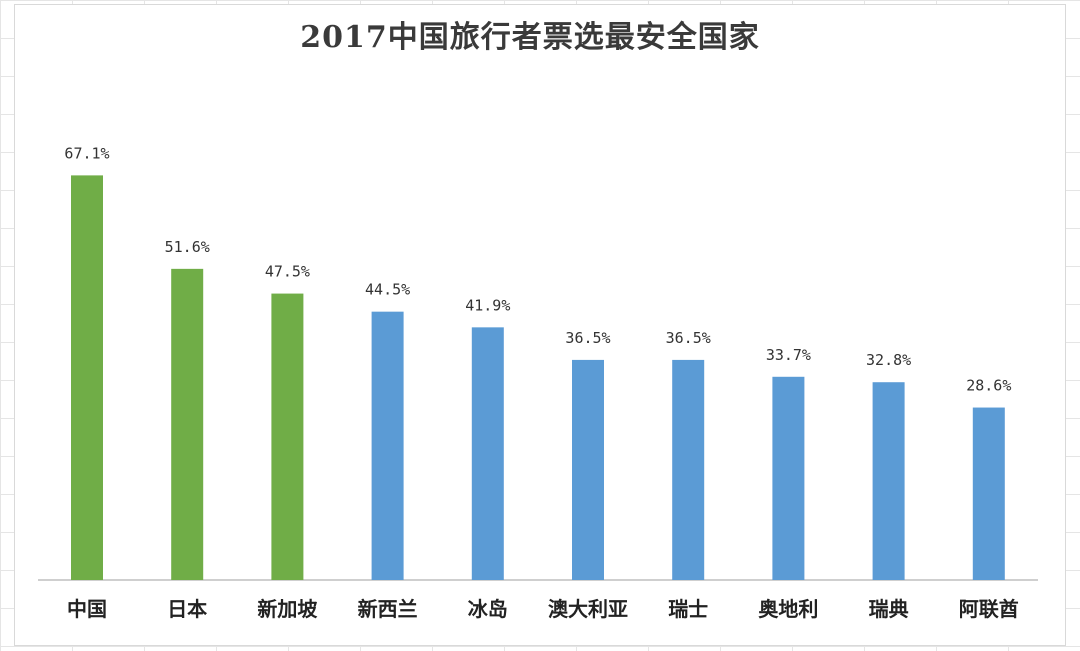  What do you see at coordinates (287, 609) in the screenshot?
I see `category-label: 新加坡` at bounding box center [287, 609].